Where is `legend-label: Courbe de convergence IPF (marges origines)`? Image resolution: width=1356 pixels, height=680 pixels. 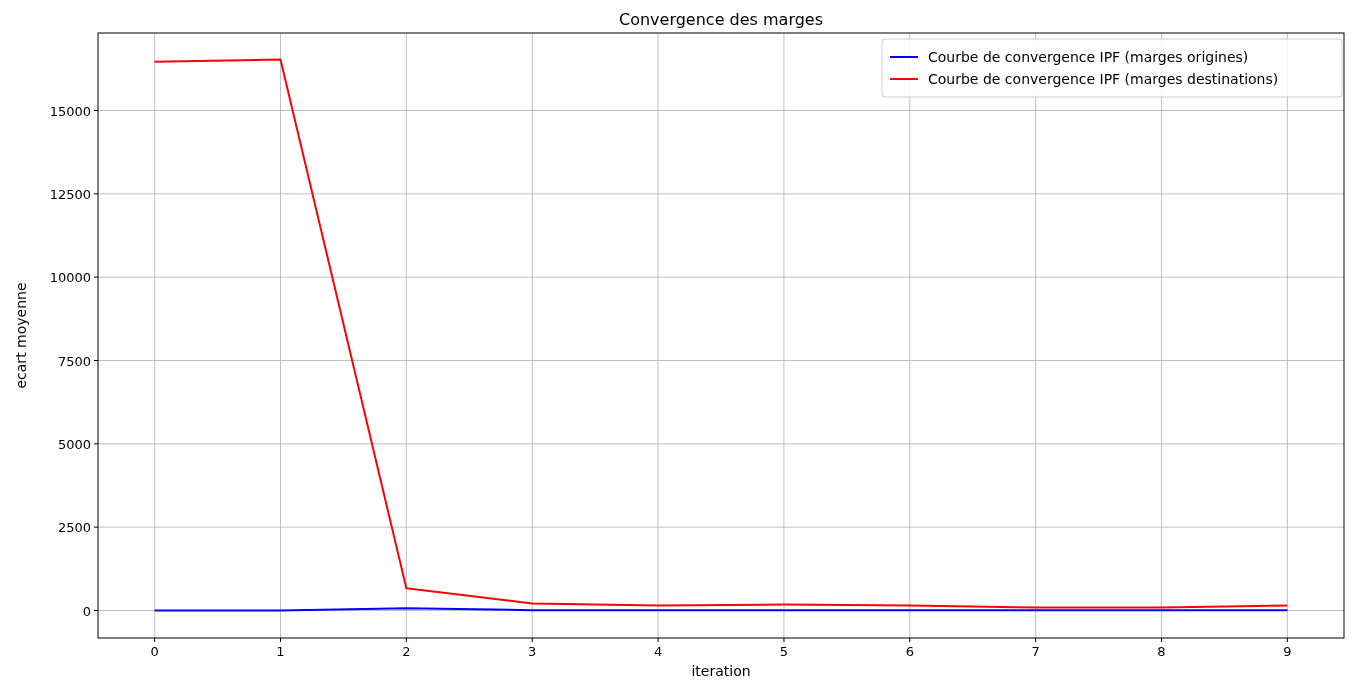
legend-label: Courbe de convergence IPF (marges origines) is located at coordinates (1088, 57).